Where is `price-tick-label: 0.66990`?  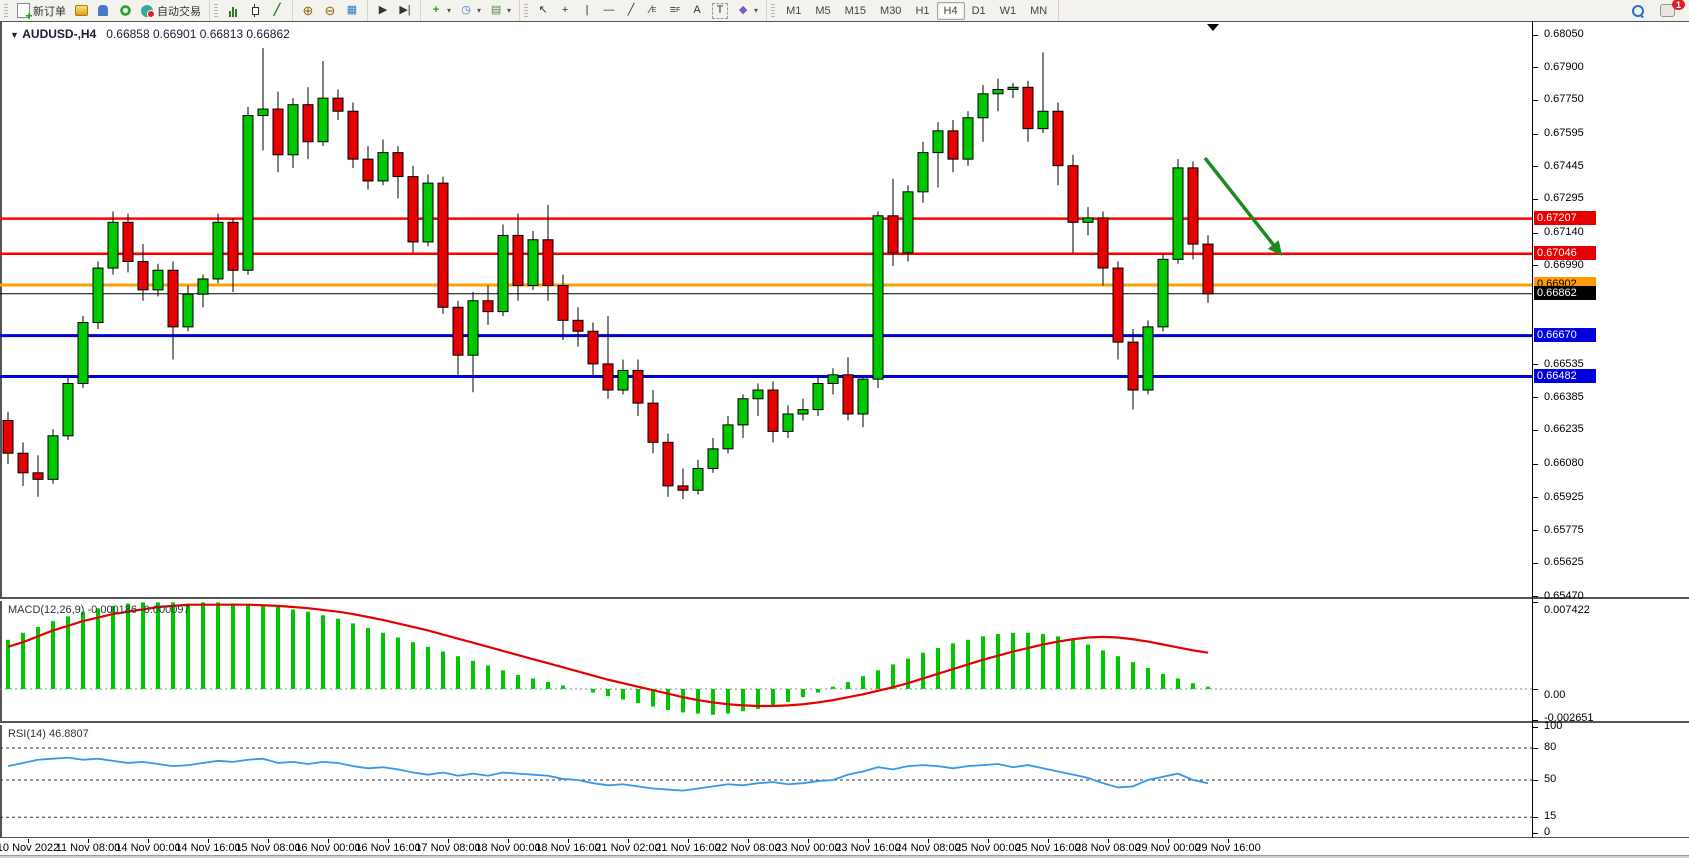
price-tick-label: 0.66990 is located at coordinates (1564, 264).